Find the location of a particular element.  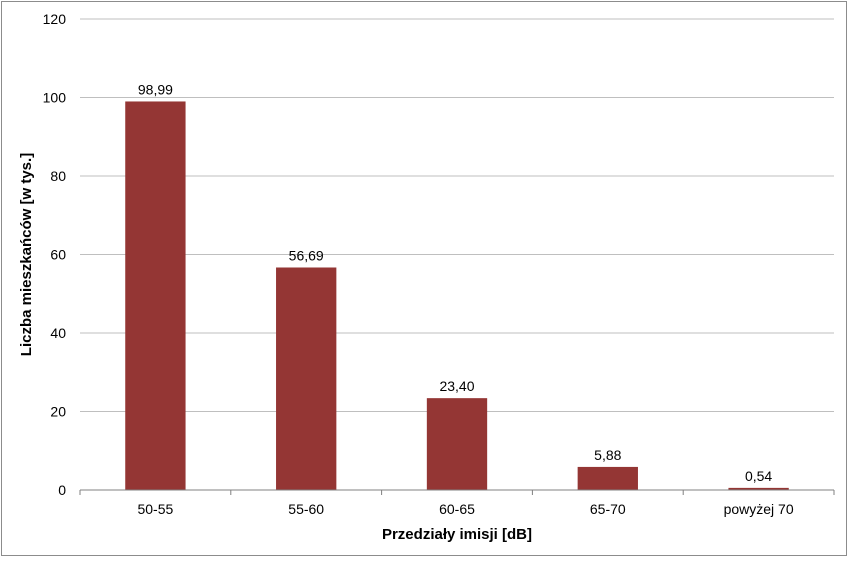

data-label: 56,69 is located at coordinates (306, 255).